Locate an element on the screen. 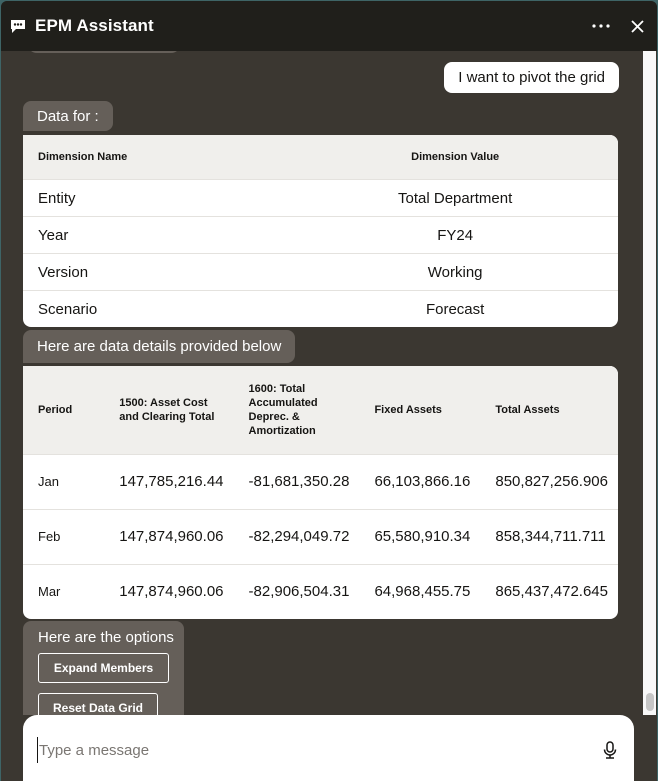  dimension-value: FY24 is located at coordinates (455, 235).